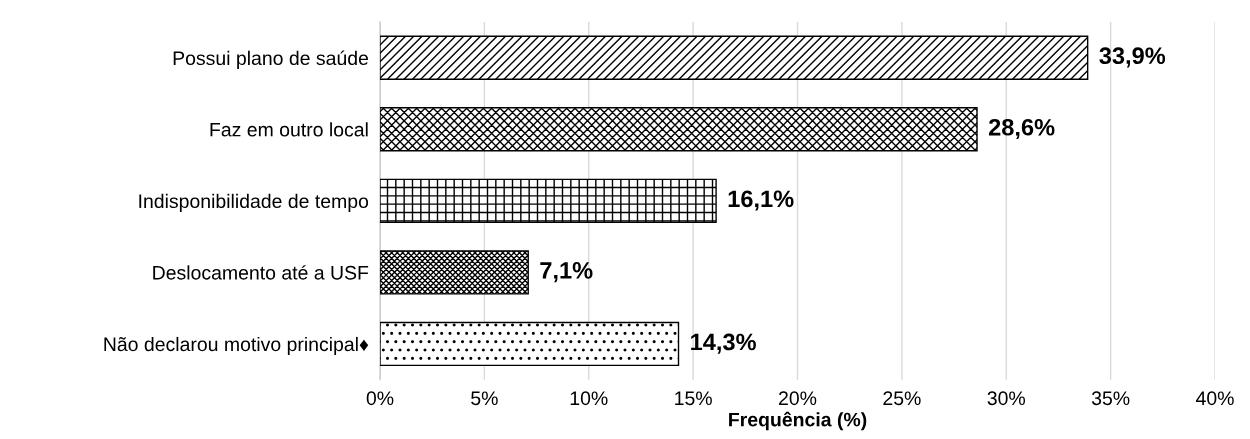  What do you see at coordinates (271, 59) in the screenshot?
I see `y-tick-label: Possui plano de saúde` at bounding box center [271, 59].